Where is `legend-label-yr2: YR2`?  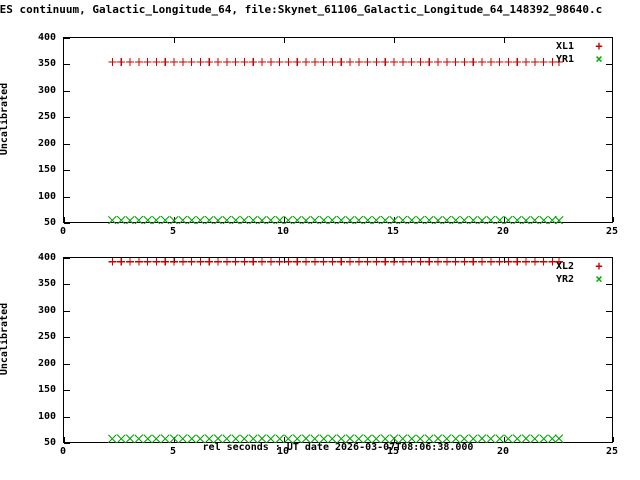
legend-label-yr2: YR2 is located at coordinates (564, 279).